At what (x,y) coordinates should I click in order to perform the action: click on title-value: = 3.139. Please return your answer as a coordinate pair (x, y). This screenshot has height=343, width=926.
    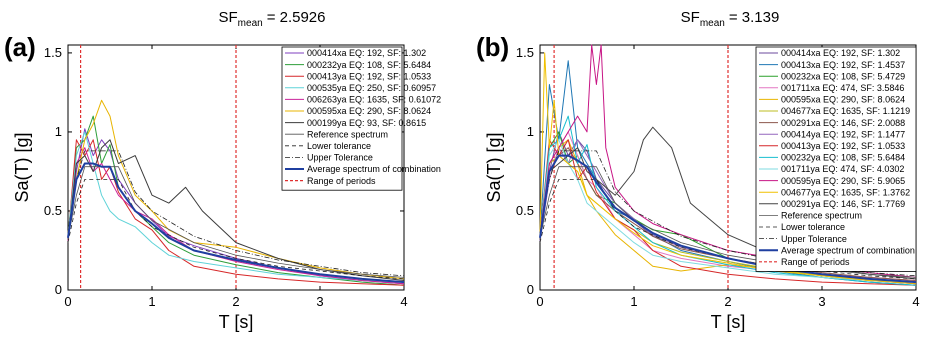
    Looking at the image, I should click on (754, 17).